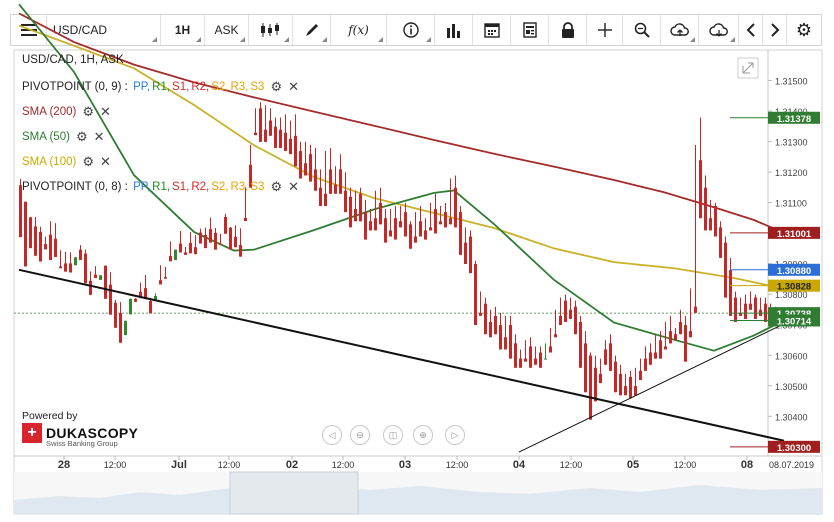 This screenshot has width=834, height=522. I want to click on price-tick-label: 1.30500, so click(791, 387).